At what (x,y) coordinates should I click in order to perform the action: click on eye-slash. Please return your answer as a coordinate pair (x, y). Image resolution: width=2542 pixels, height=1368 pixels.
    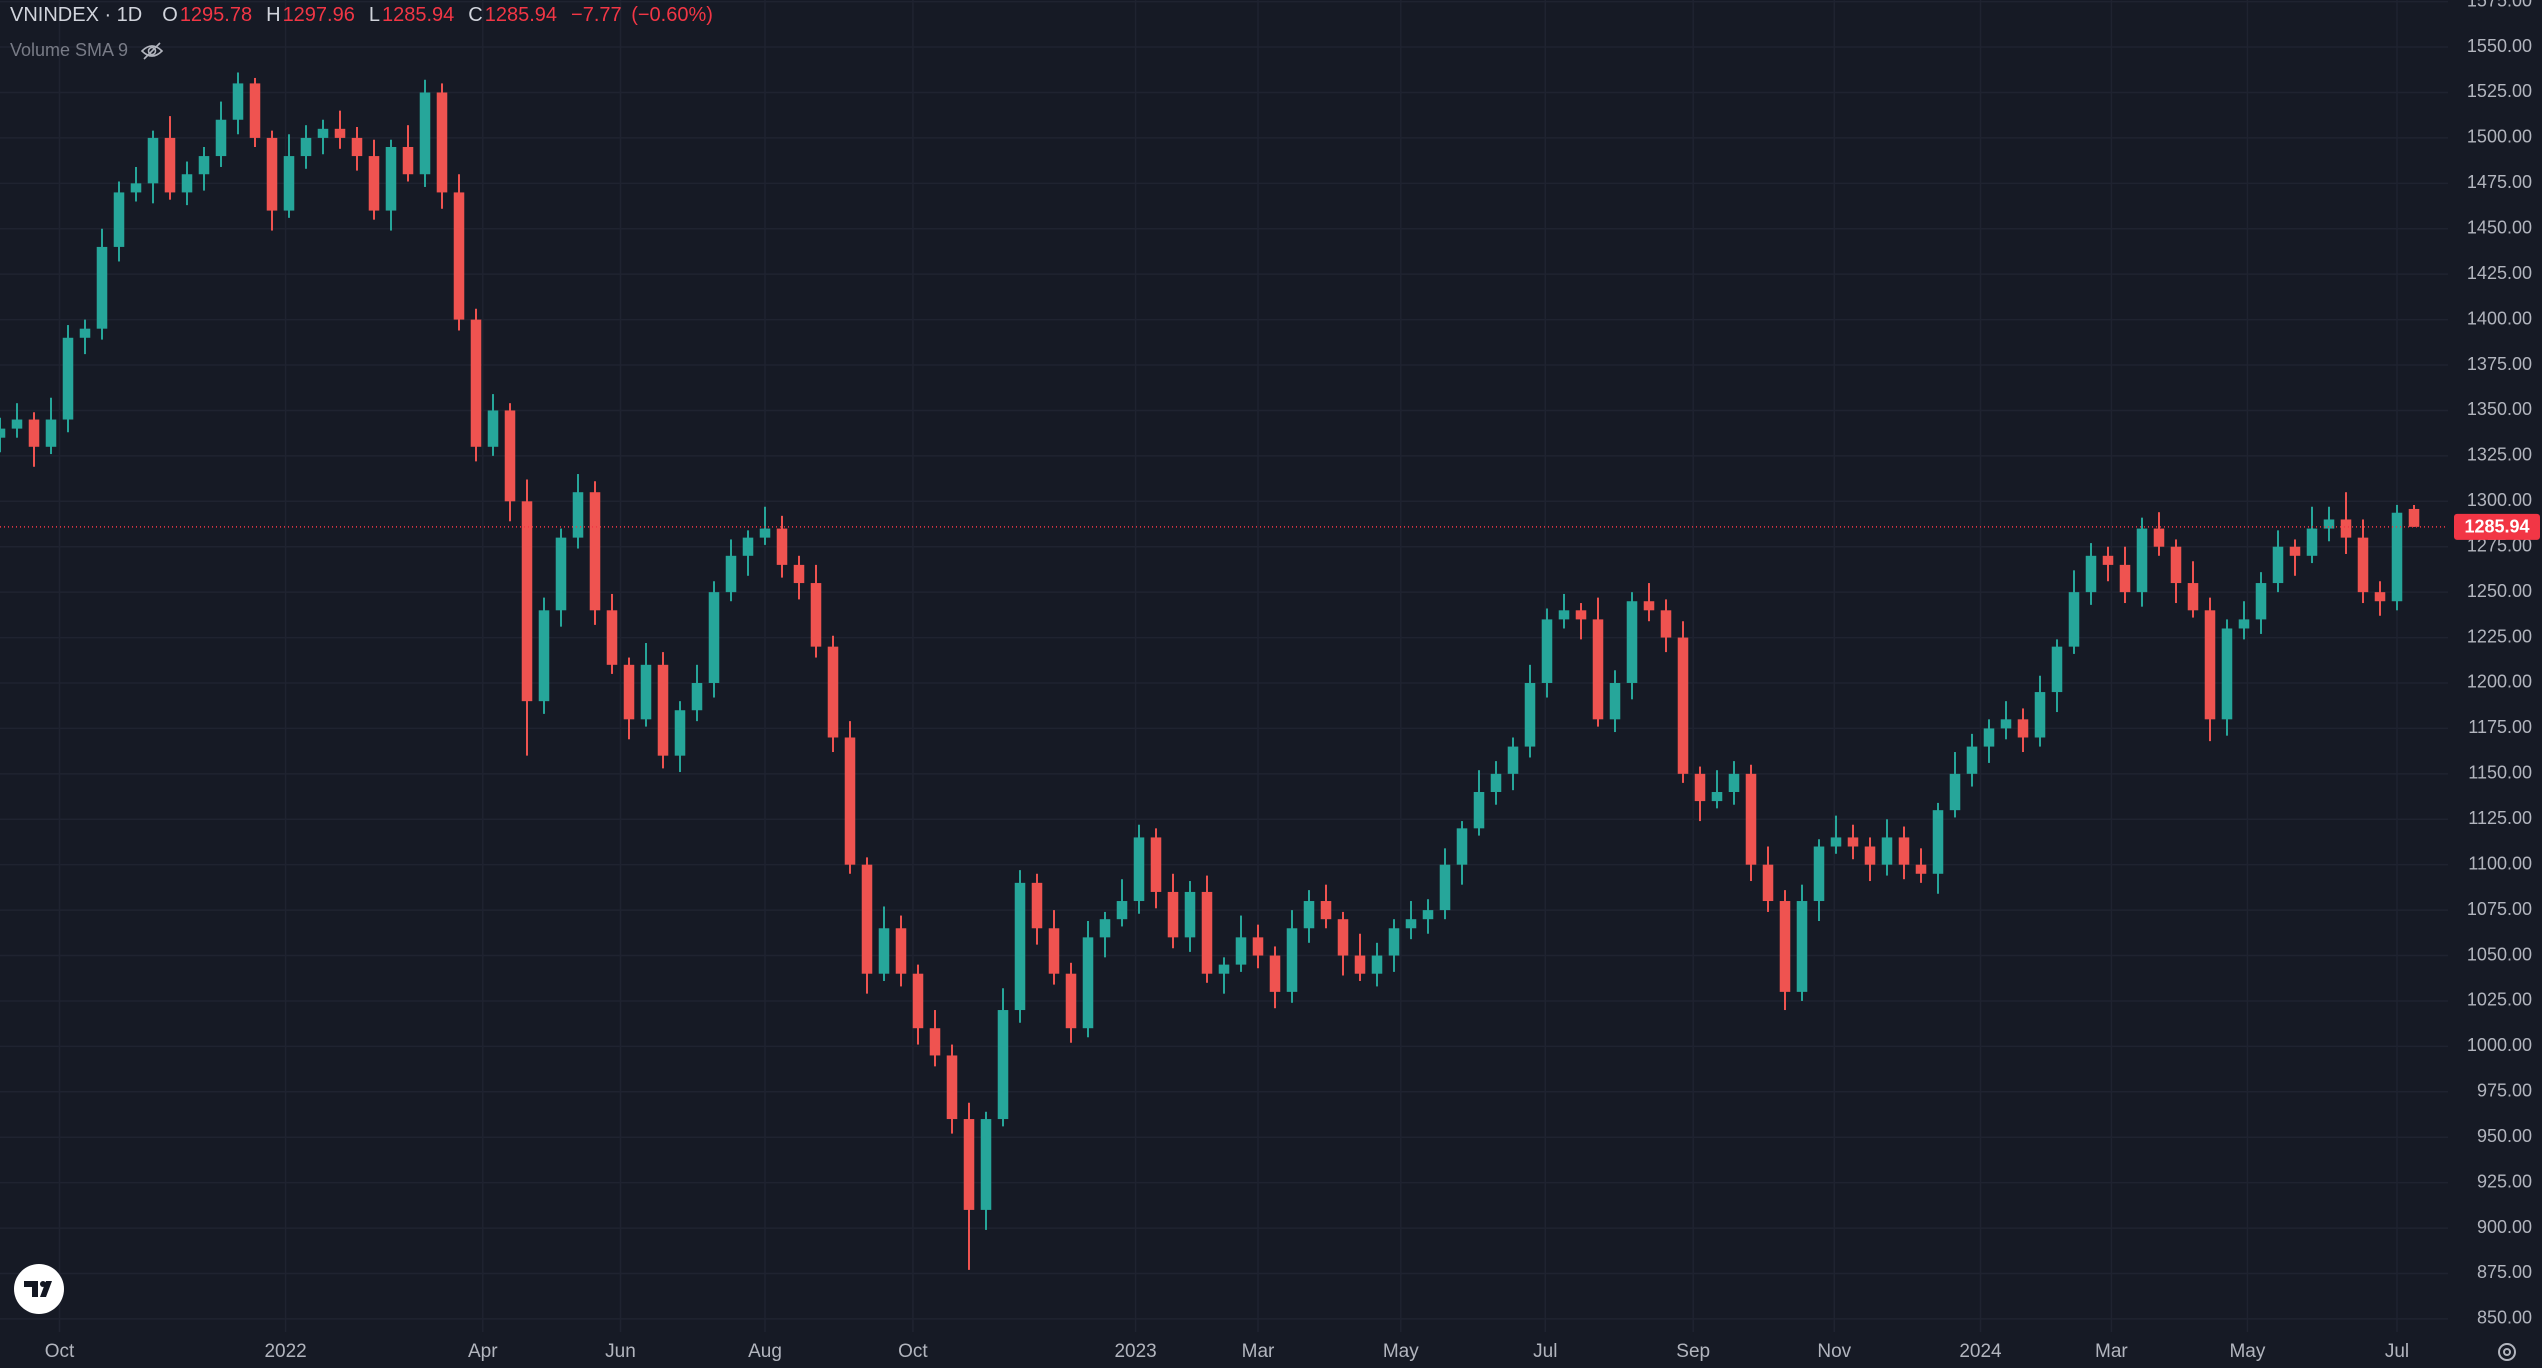
    Looking at the image, I should click on (152, 50).